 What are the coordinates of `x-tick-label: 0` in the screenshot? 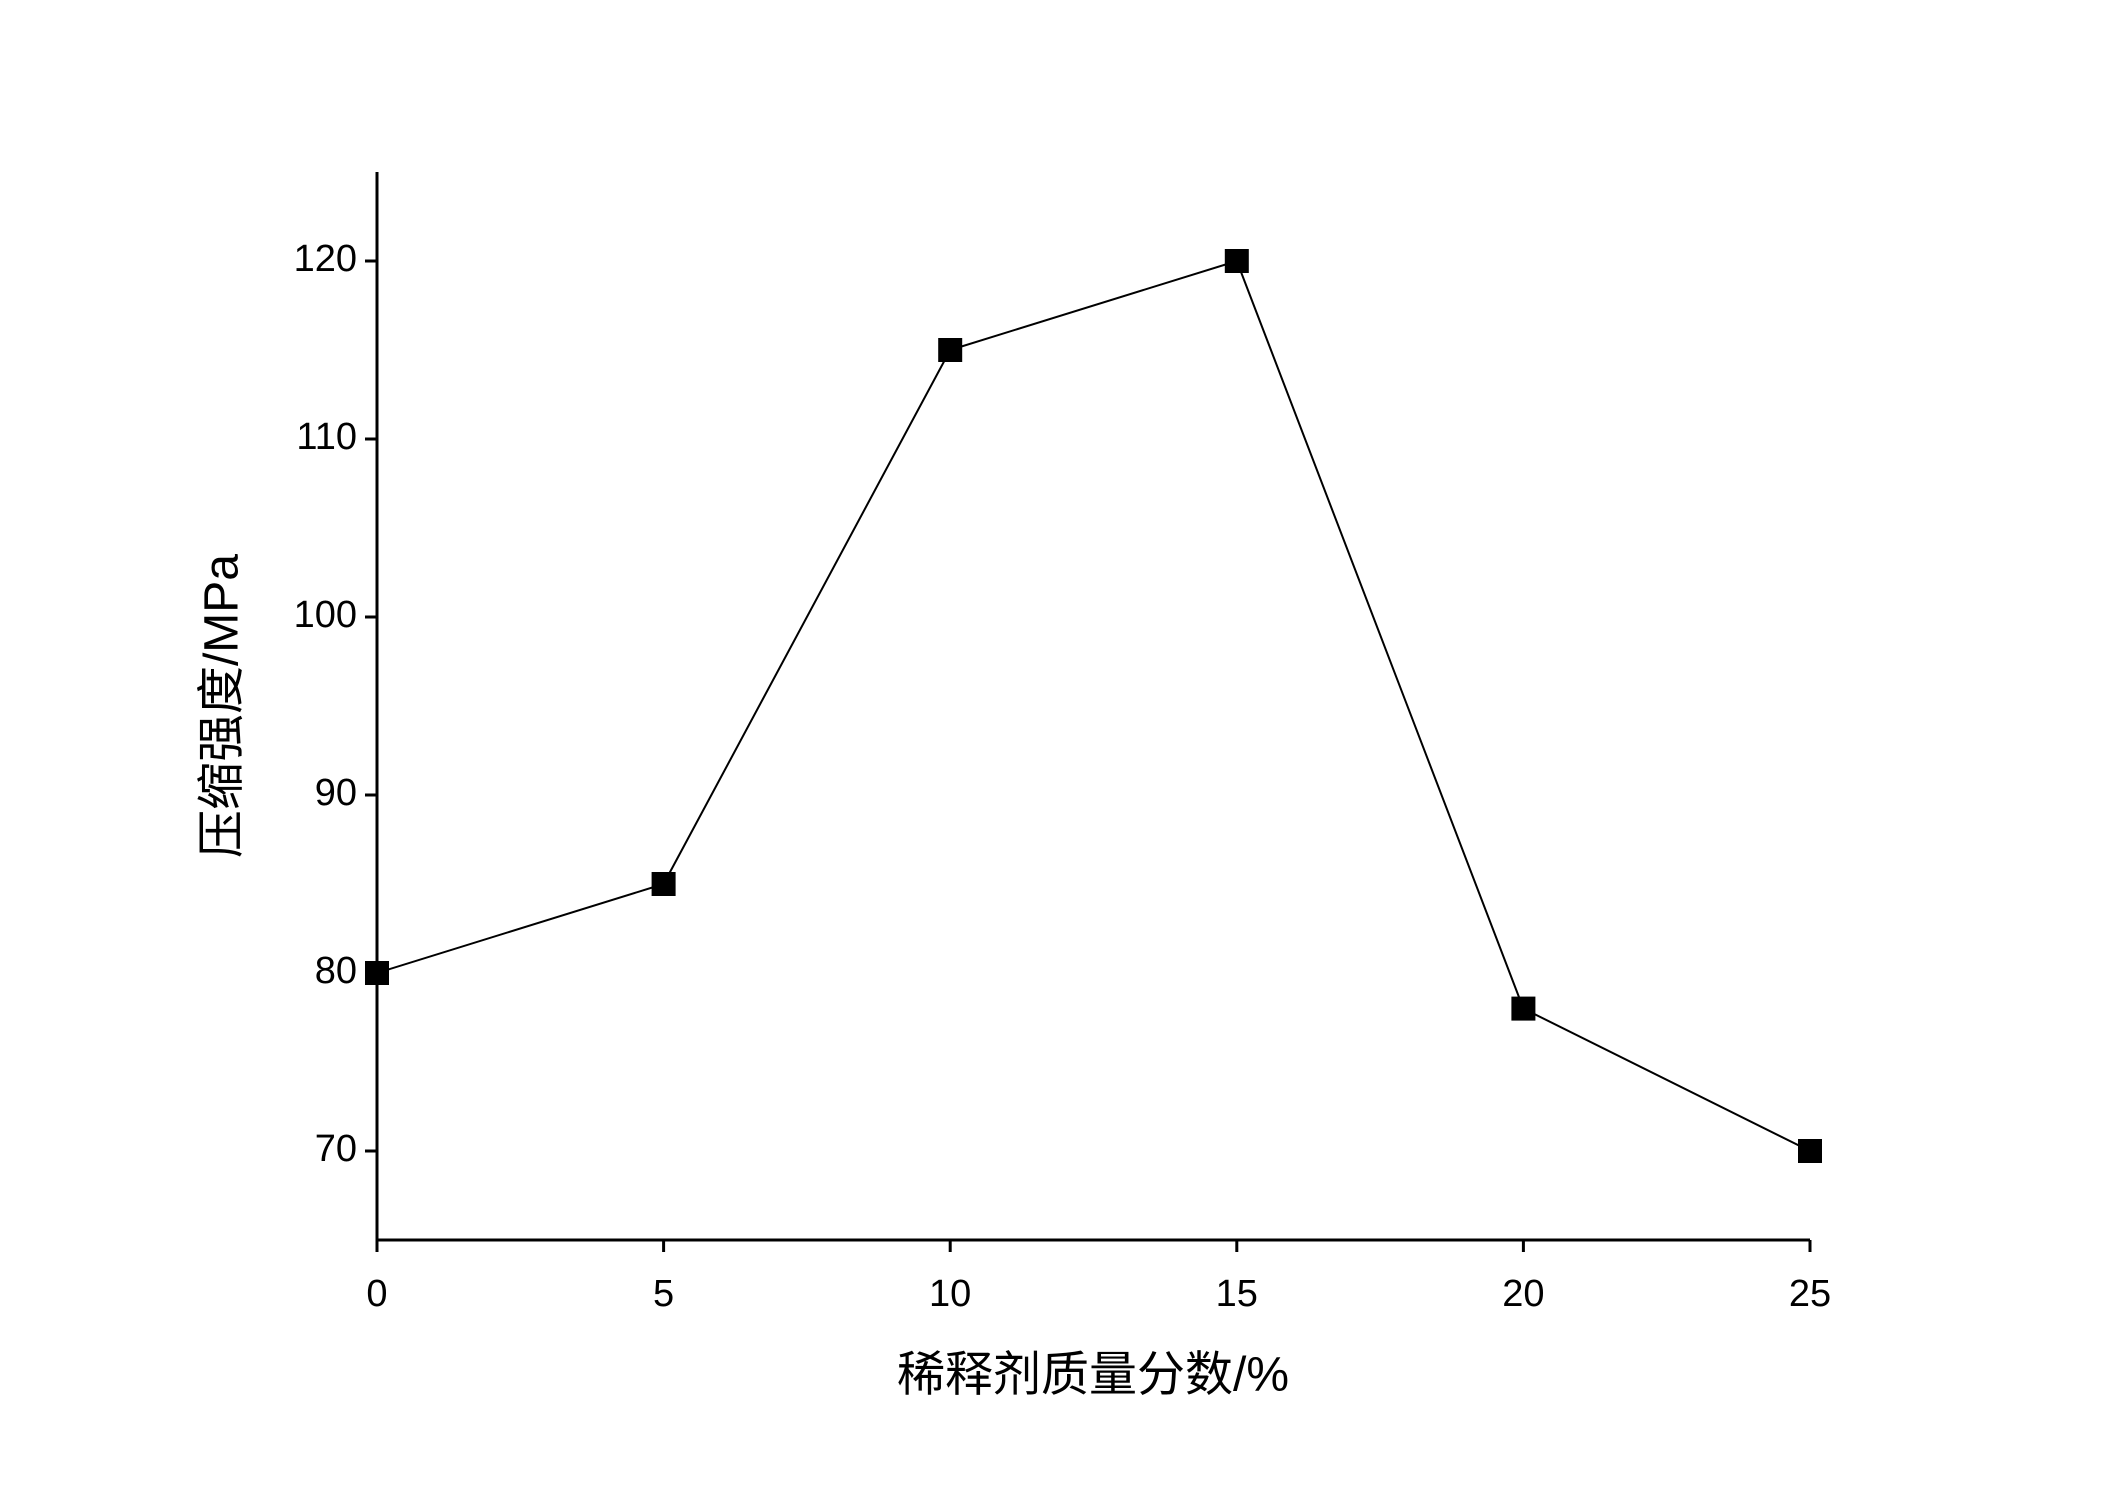 It's located at (376, 1294).